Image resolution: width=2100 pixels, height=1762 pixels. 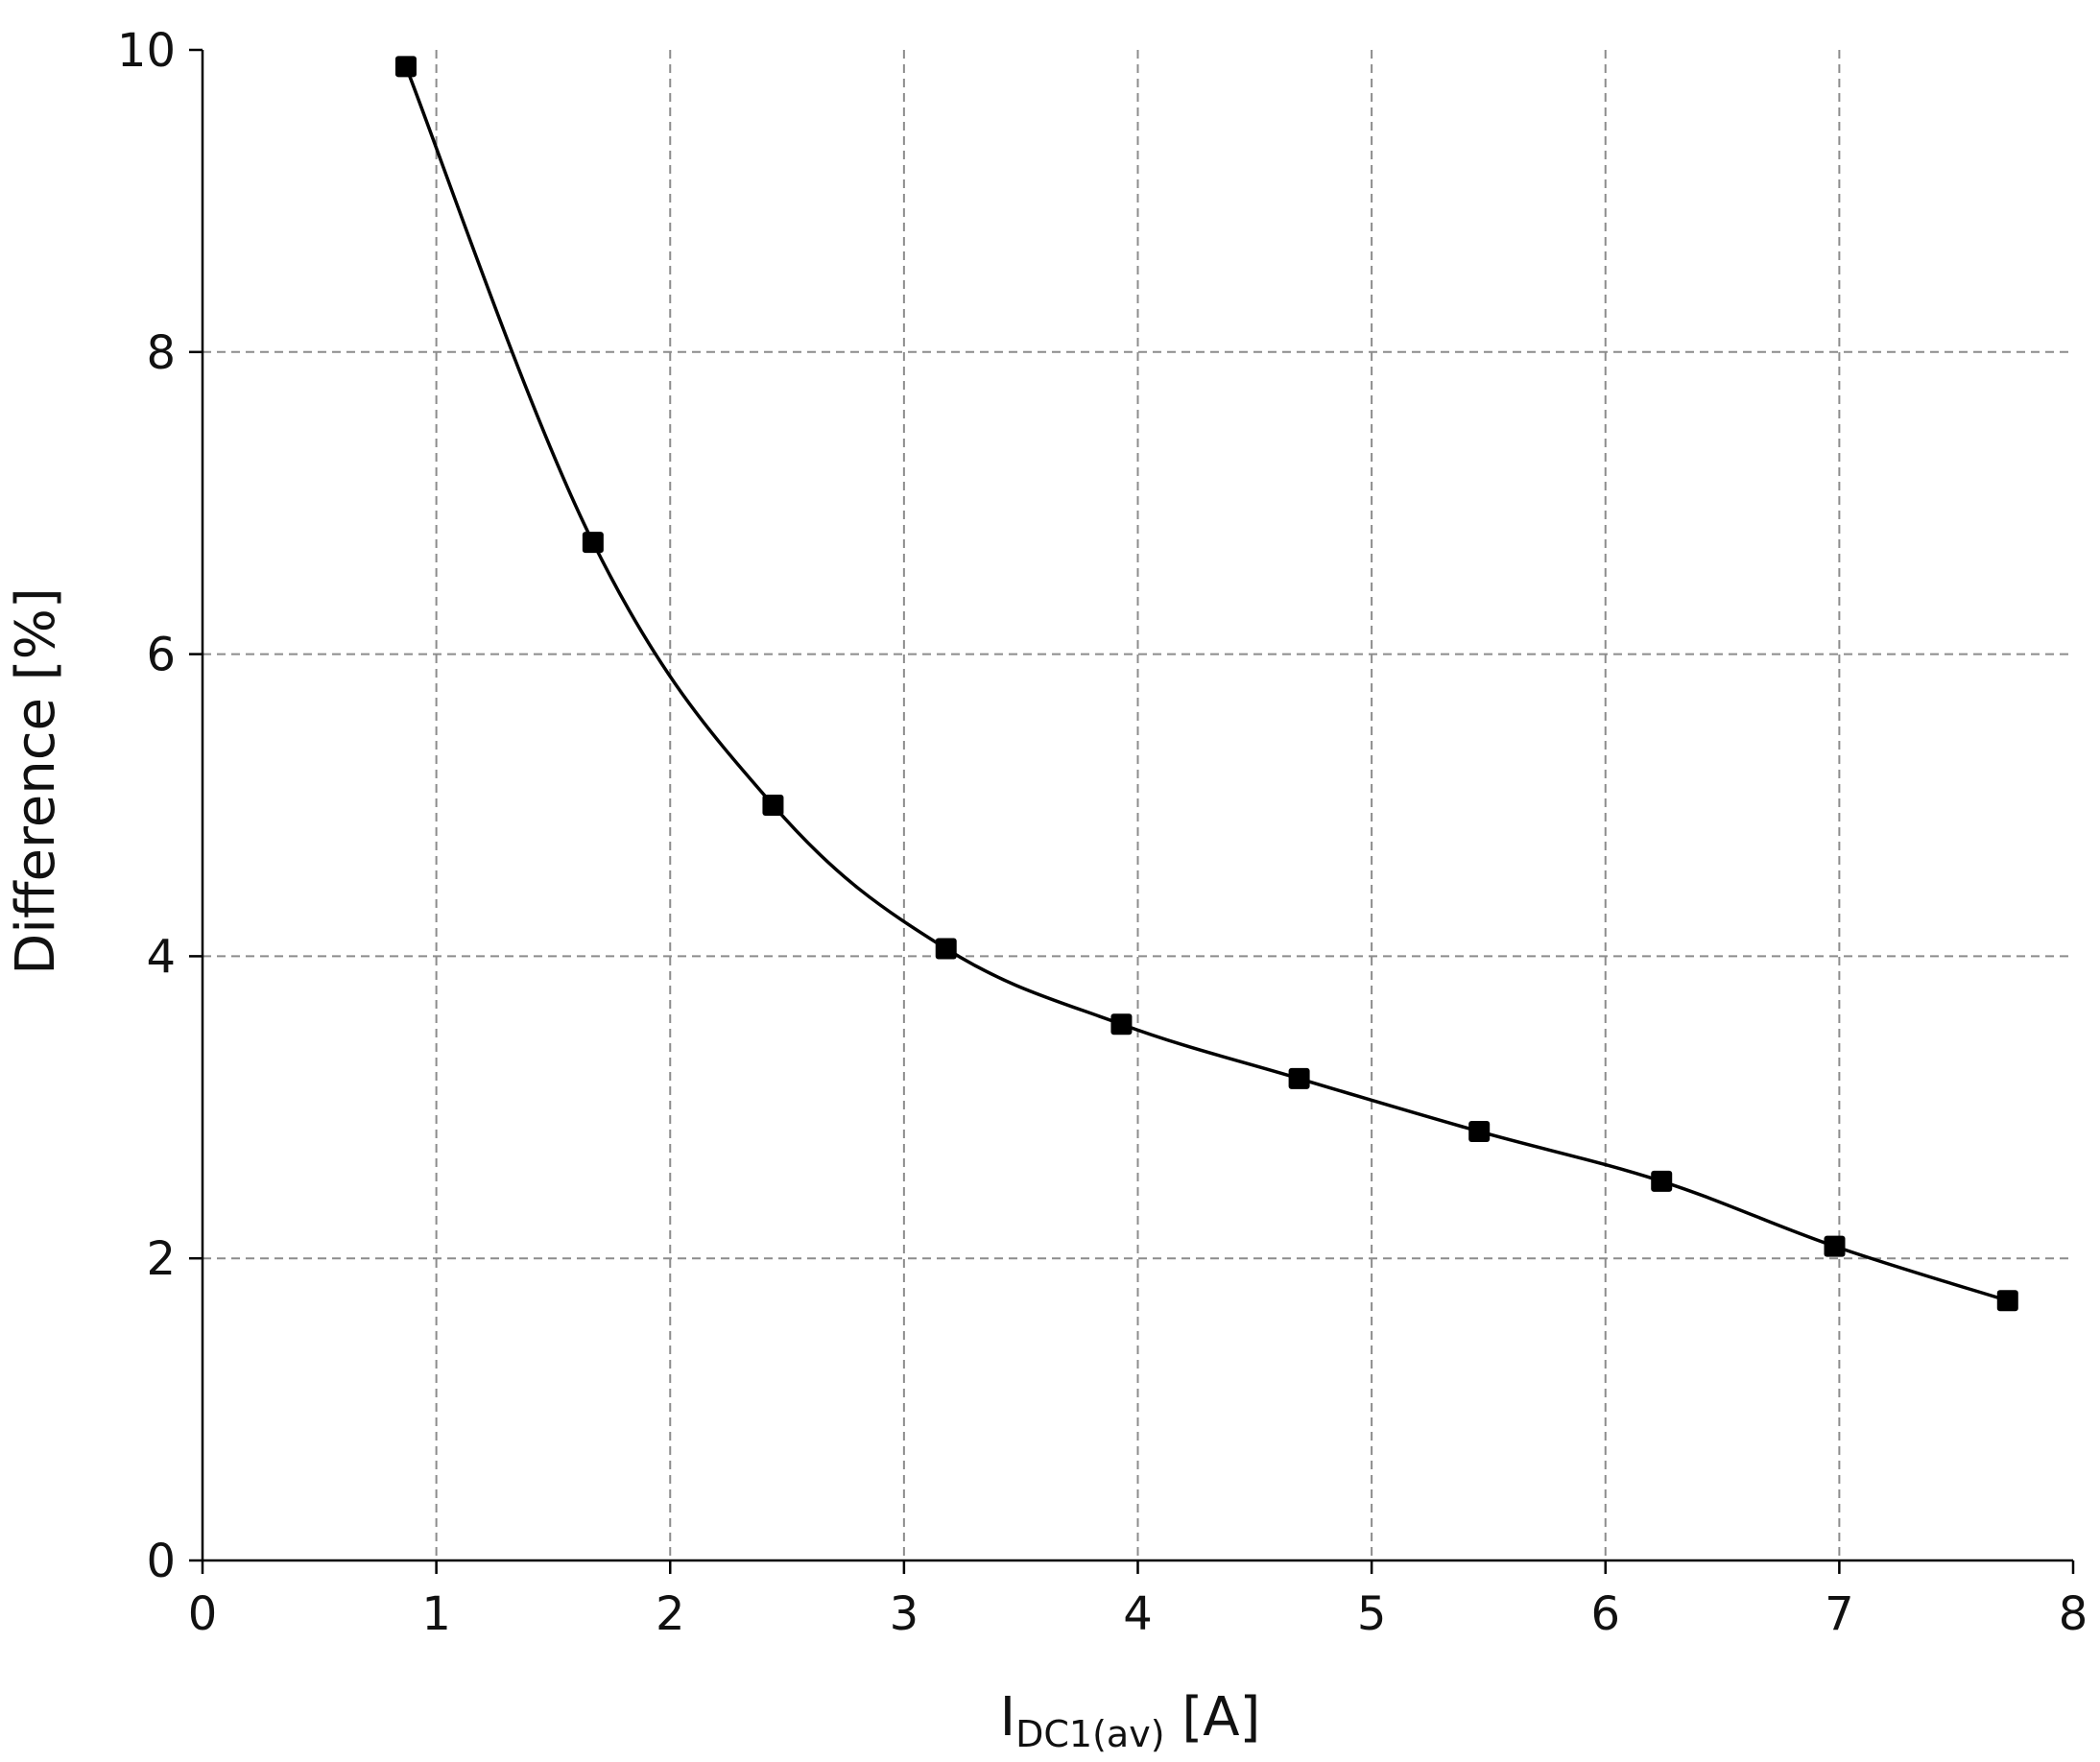 What do you see at coordinates (1089, 1734) in the screenshot?
I see `x-axis-title-subscript: DC1(av)` at bounding box center [1089, 1734].